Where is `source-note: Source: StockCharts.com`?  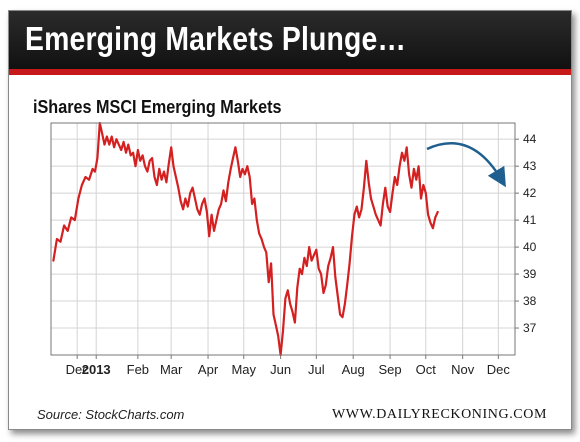
source-note: Source: StockCharts.com is located at coordinates (111, 414).